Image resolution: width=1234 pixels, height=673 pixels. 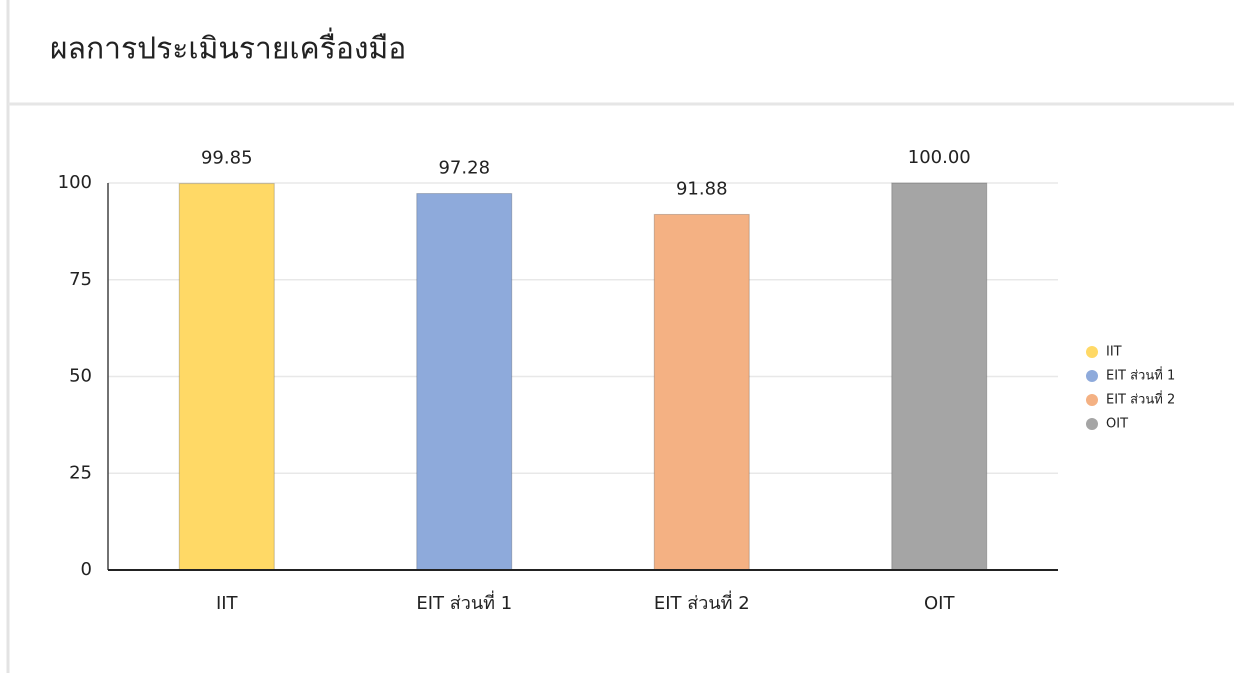 What do you see at coordinates (1140, 375) in the screenshot?
I see `legend-label: EIT ส่วนที่ 1` at bounding box center [1140, 375].